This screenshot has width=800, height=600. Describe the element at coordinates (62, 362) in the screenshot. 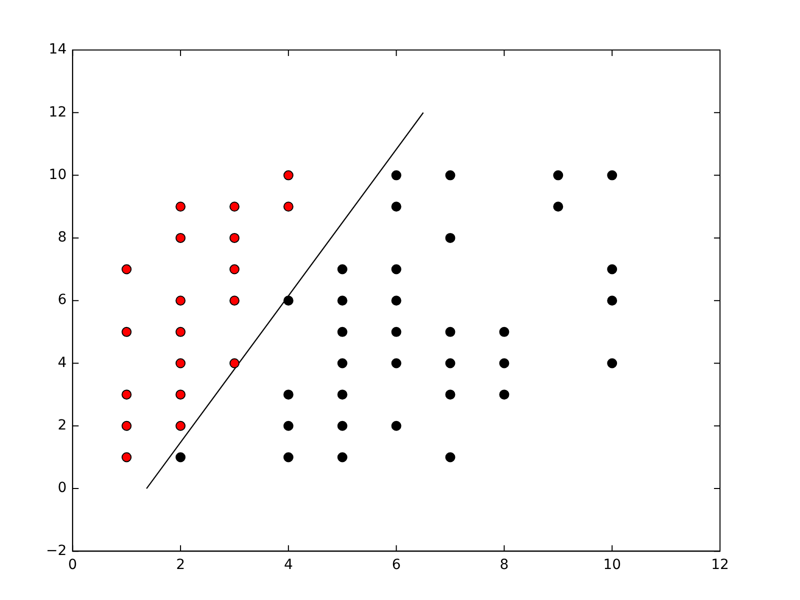

I see `y-tick-label: 4` at that location.